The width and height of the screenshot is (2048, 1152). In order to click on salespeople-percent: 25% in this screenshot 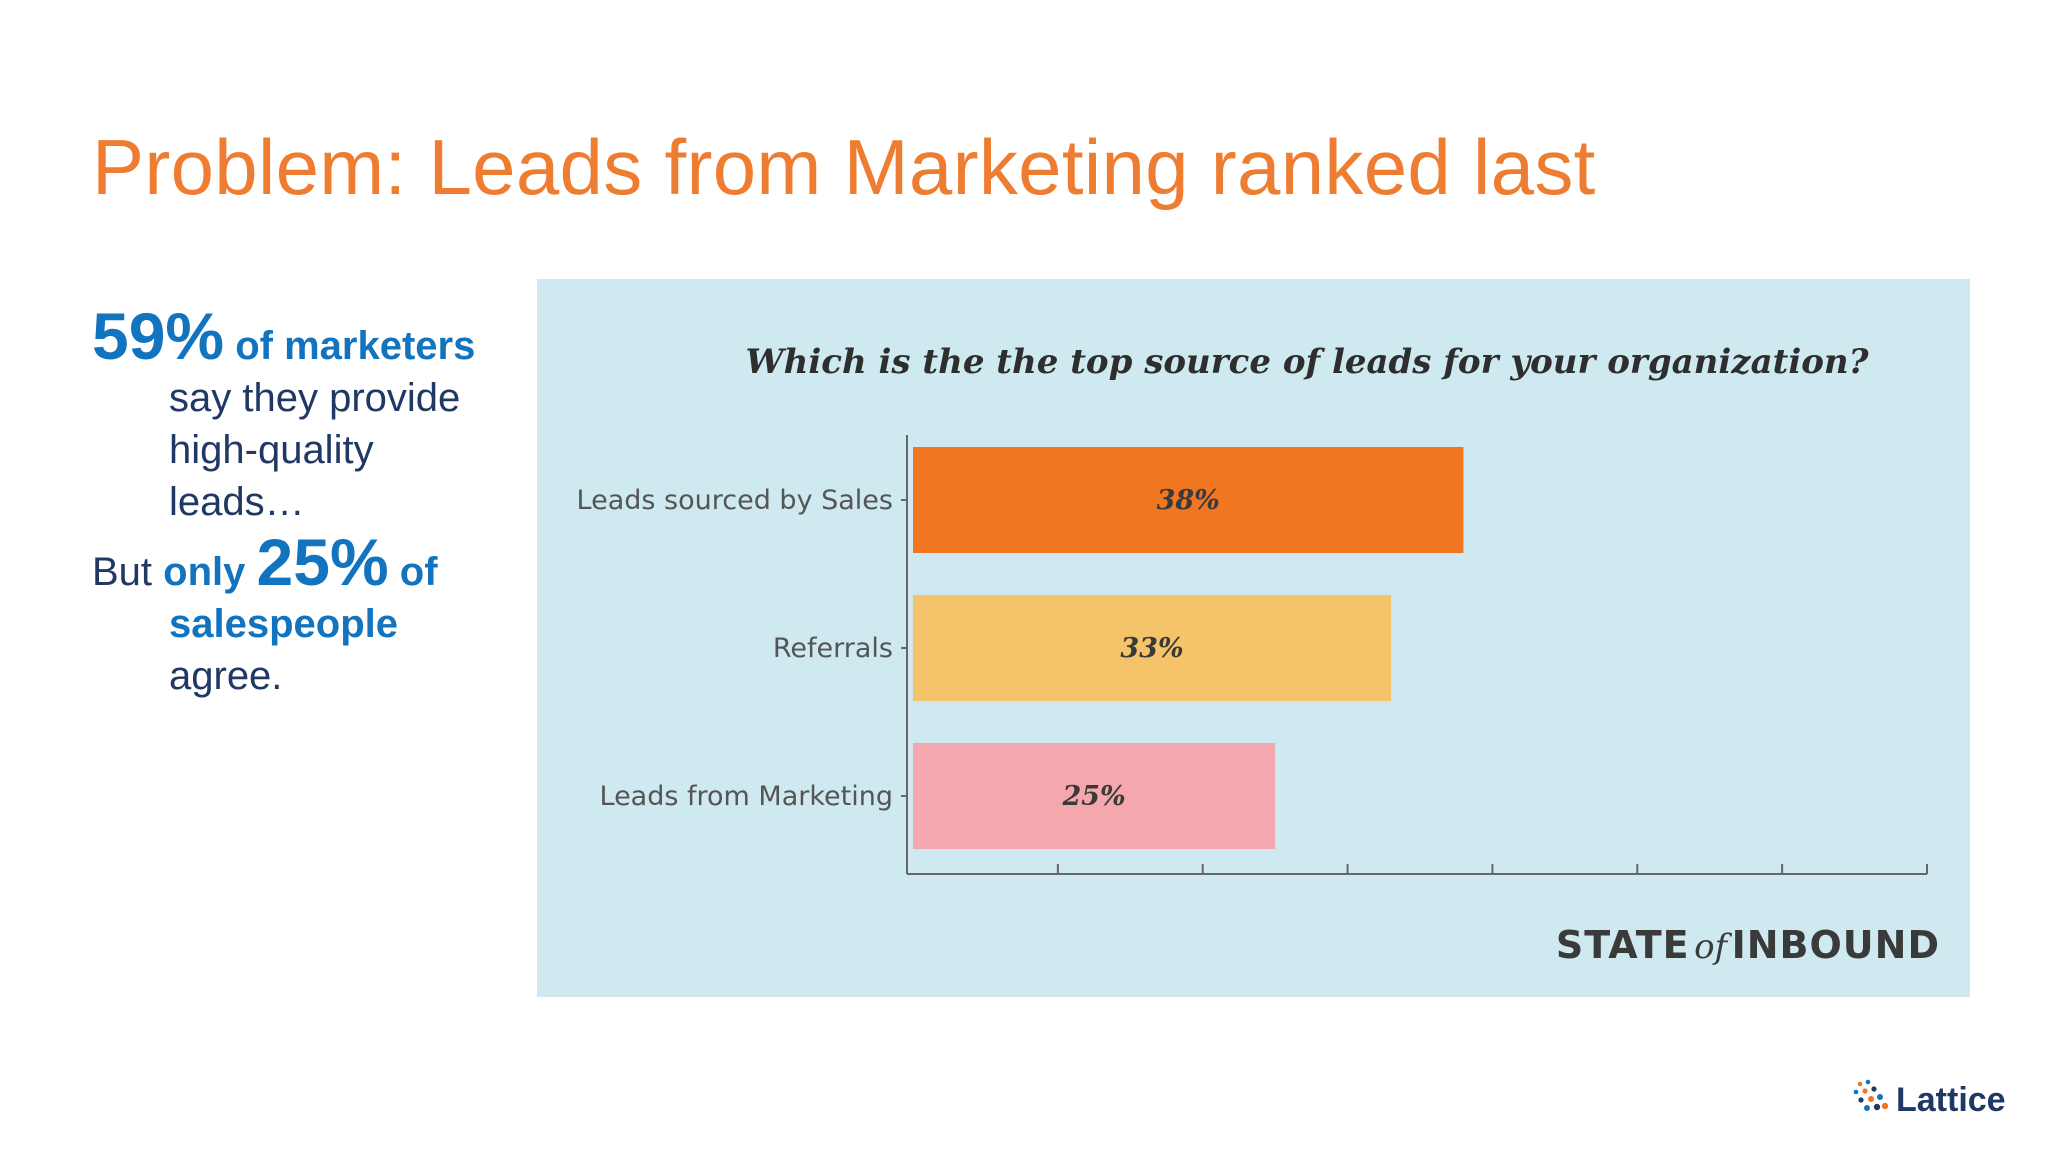, I will do `click(322, 562)`.